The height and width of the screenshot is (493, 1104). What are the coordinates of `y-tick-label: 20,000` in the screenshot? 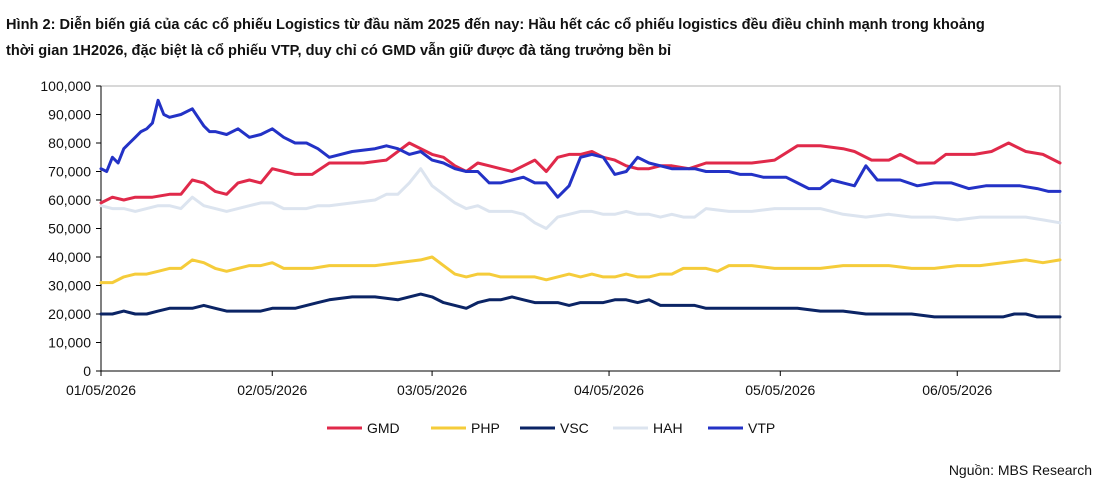 It's located at (69, 314).